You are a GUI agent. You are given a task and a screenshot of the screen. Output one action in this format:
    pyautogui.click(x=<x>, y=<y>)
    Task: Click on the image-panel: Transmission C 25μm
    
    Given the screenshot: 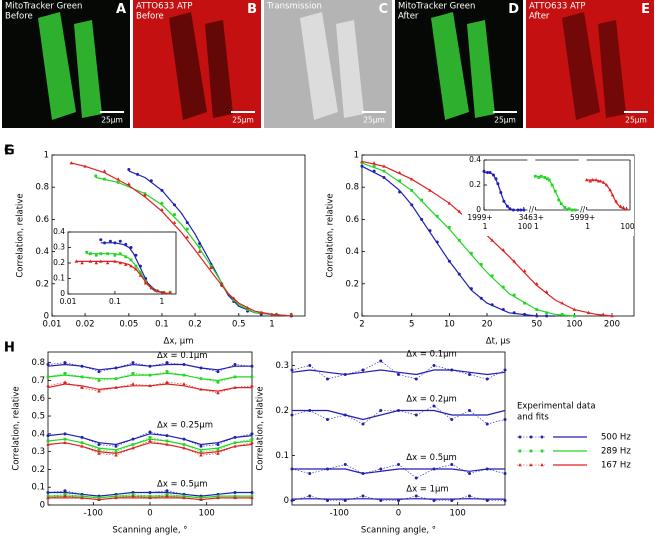 What is the action you would take?
    pyautogui.click(x=328, y=64)
    